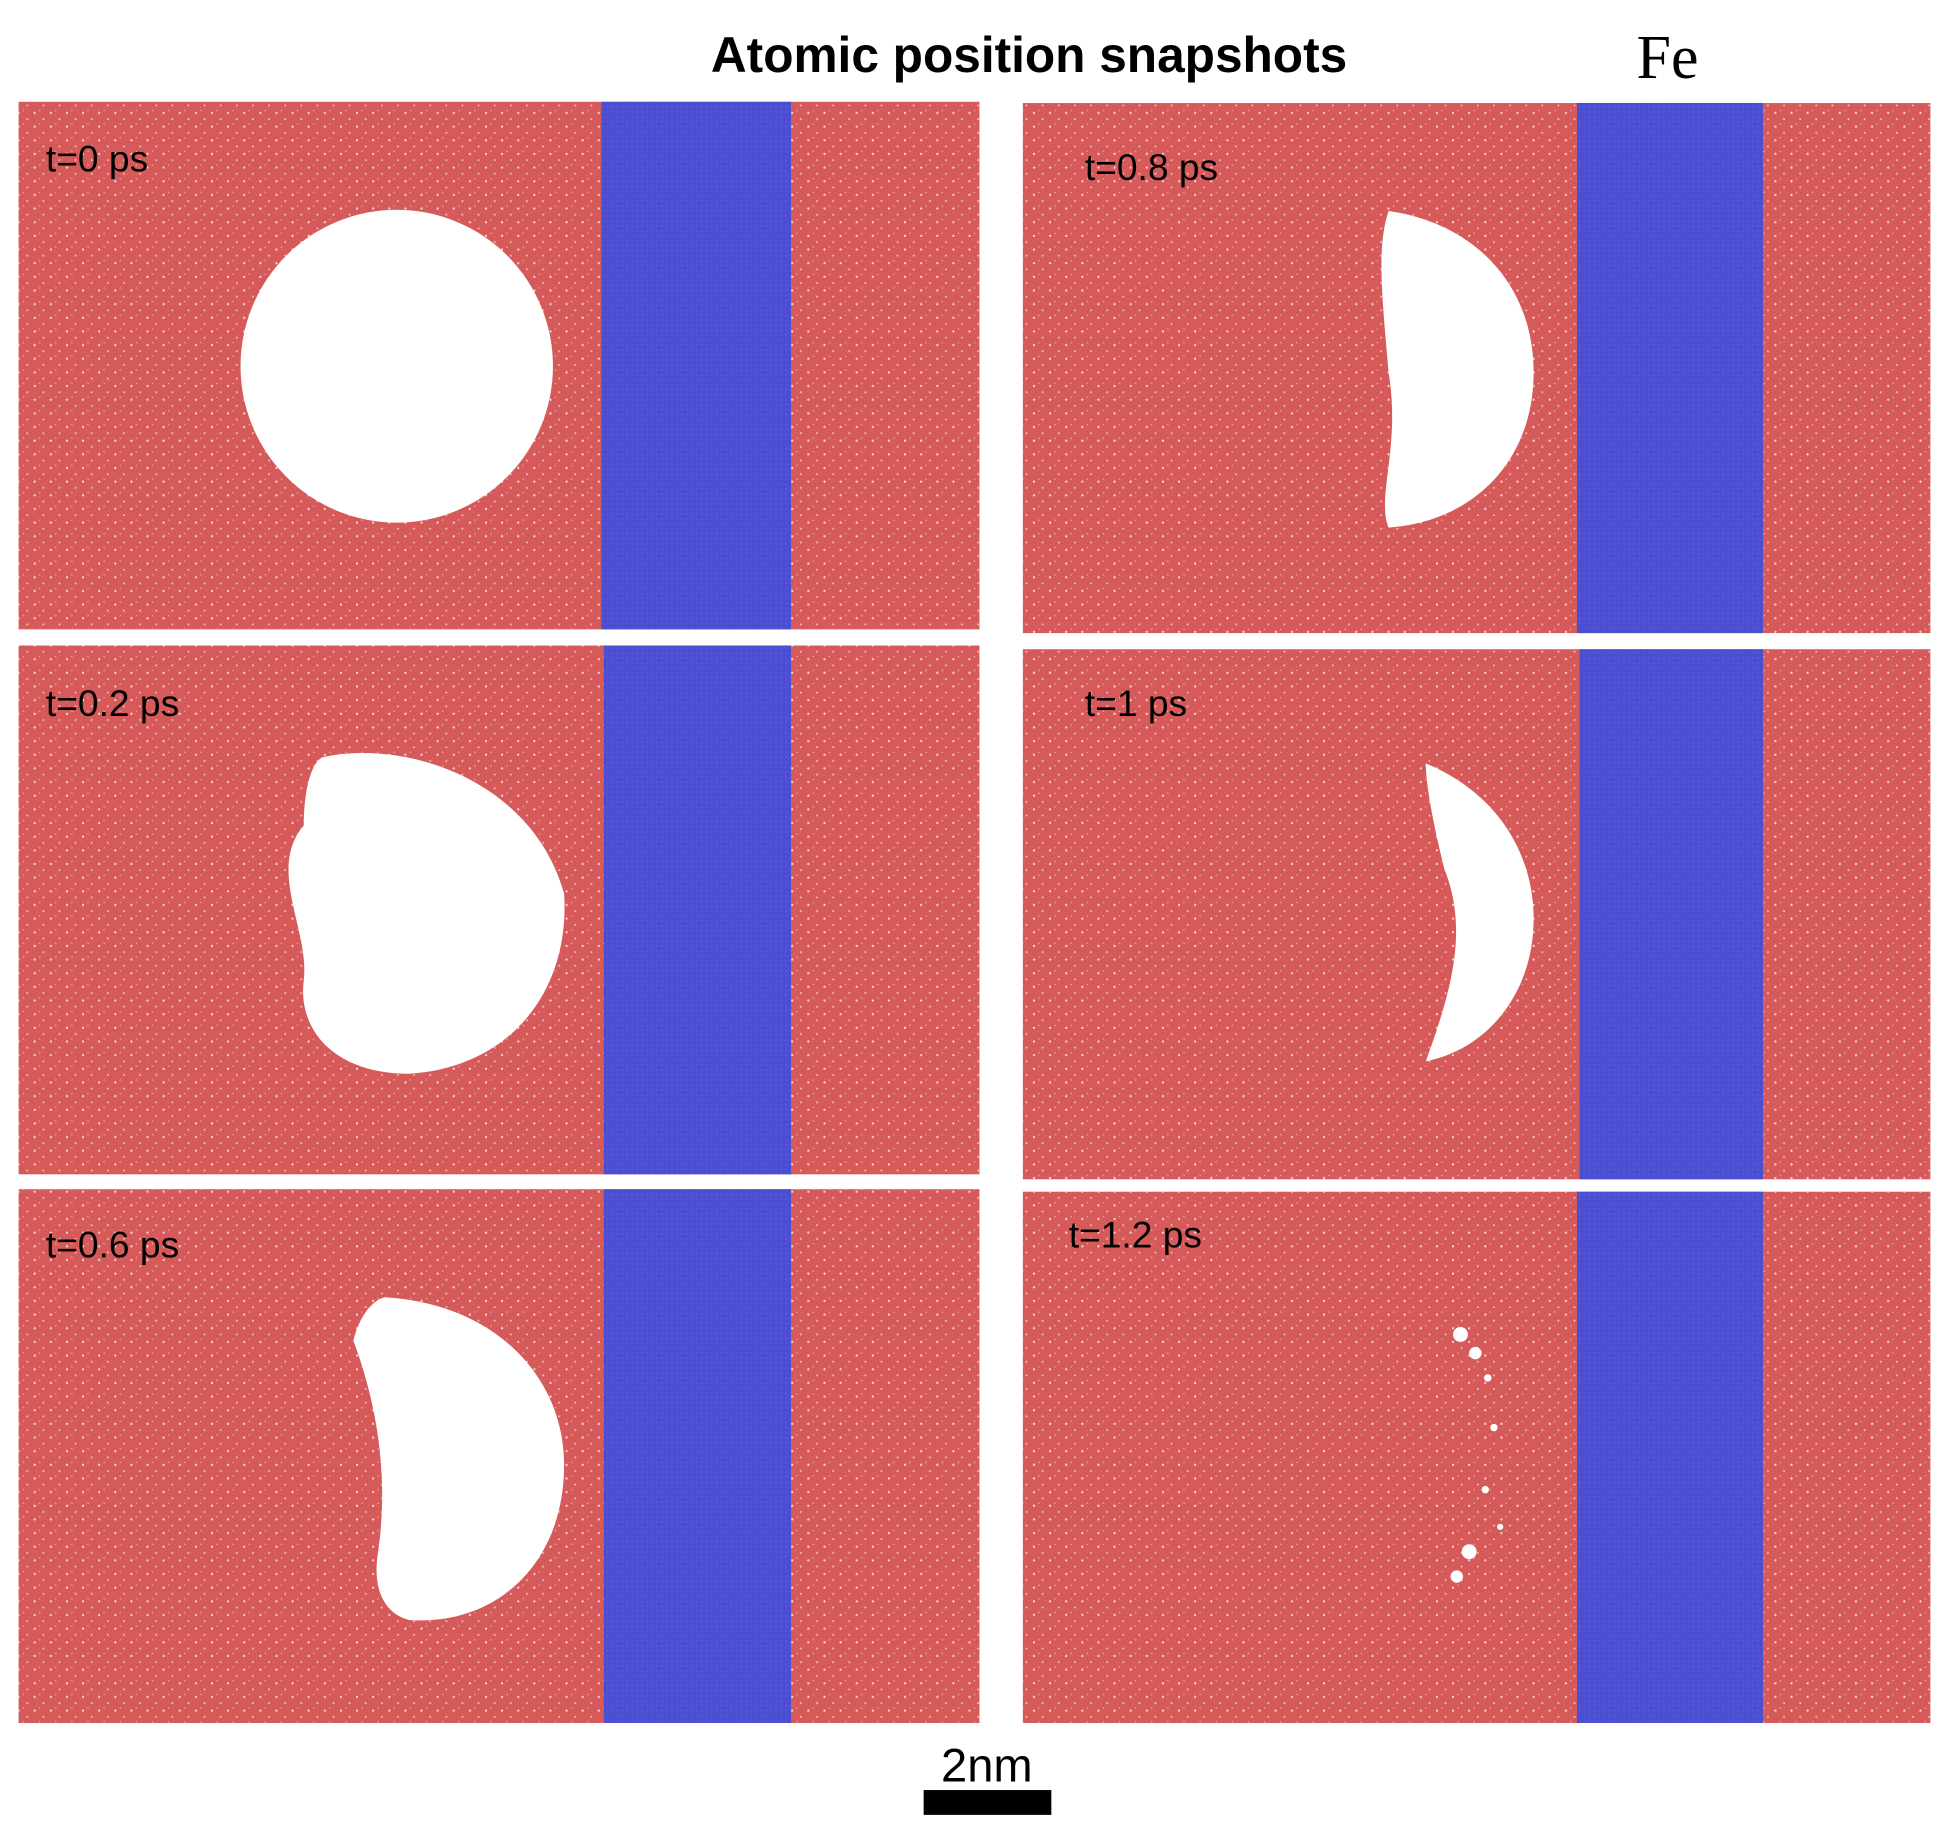  I want to click on scale-bar-label: 2nm, so click(987, 1764).